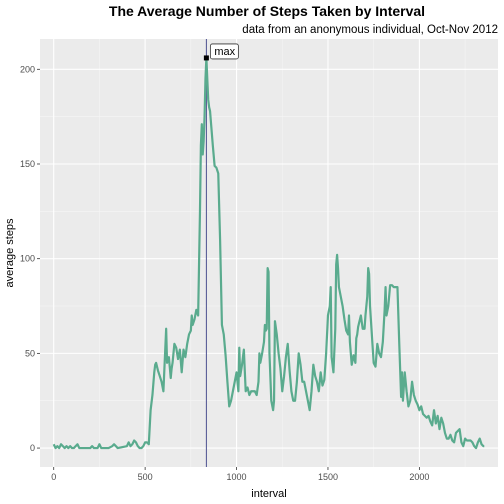  Describe the element at coordinates (206, 58) in the screenshot. I see `max-marker` at that location.